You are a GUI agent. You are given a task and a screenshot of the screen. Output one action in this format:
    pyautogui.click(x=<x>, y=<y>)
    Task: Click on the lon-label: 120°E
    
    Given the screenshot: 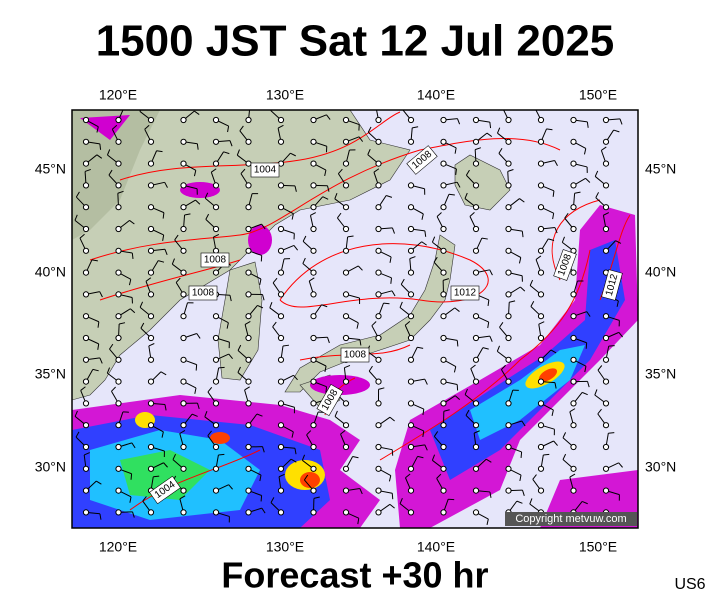 What is the action you would take?
    pyautogui.click(x=118, y=95)
    